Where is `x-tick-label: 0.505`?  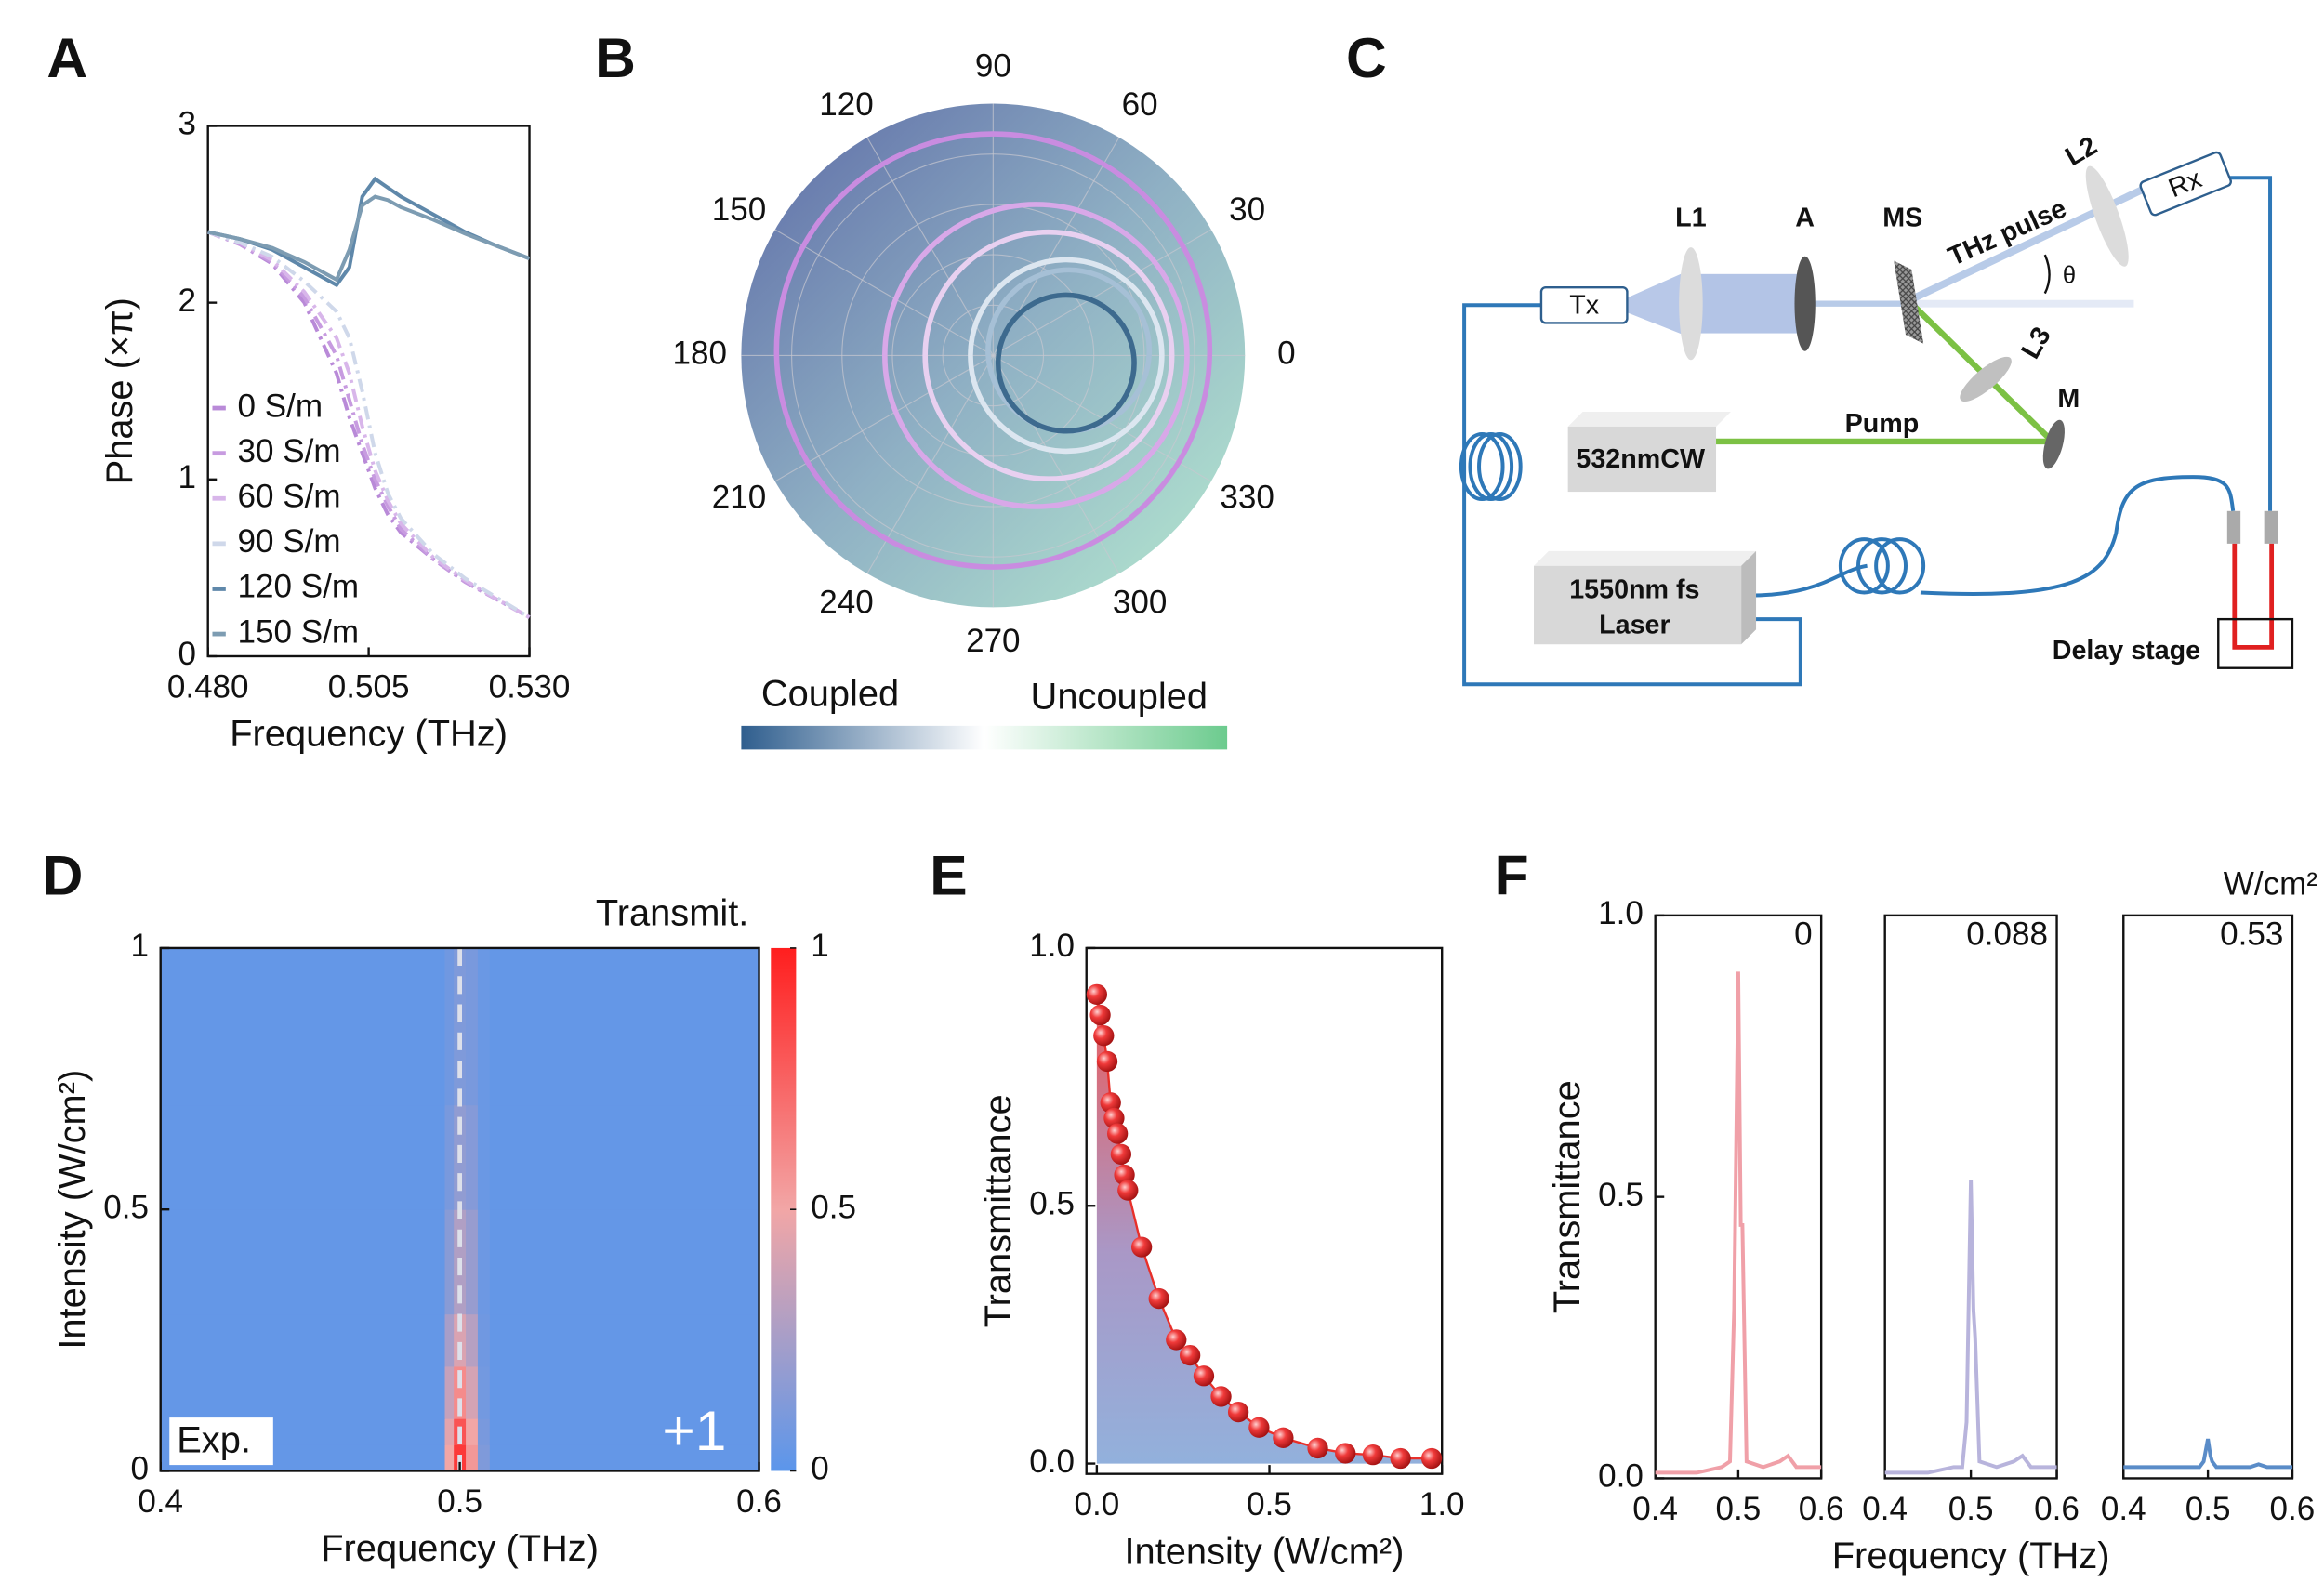
x-tick-label: 0.505 is located at coordinates (369, 687).